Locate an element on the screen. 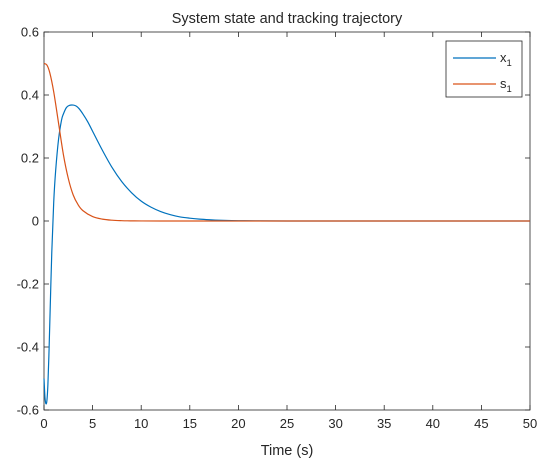 This screenshot has height=467, width=550. legend-sub-x1: 1 is located at coordinates (509, 63).